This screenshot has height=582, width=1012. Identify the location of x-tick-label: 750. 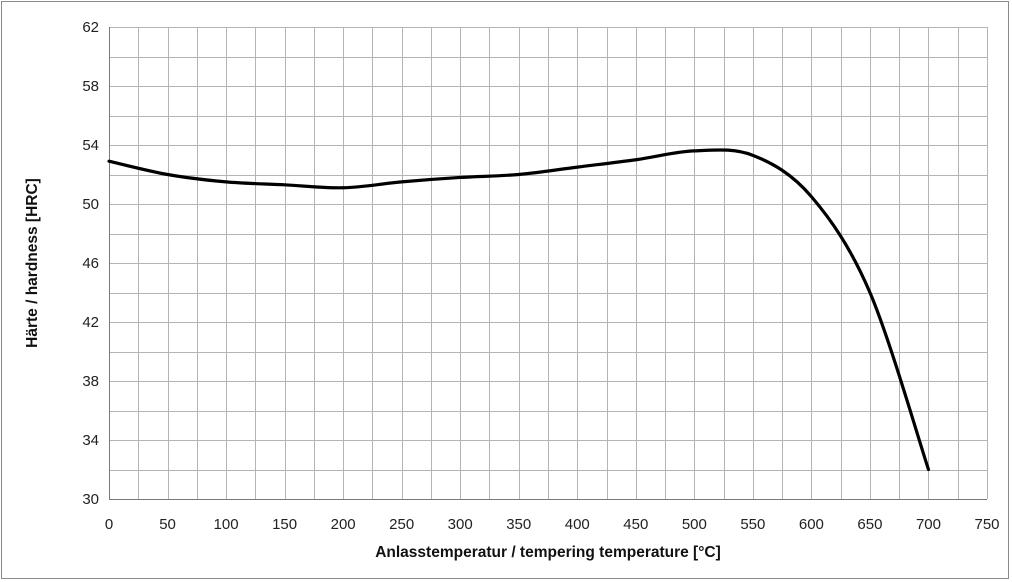
(986, 524).